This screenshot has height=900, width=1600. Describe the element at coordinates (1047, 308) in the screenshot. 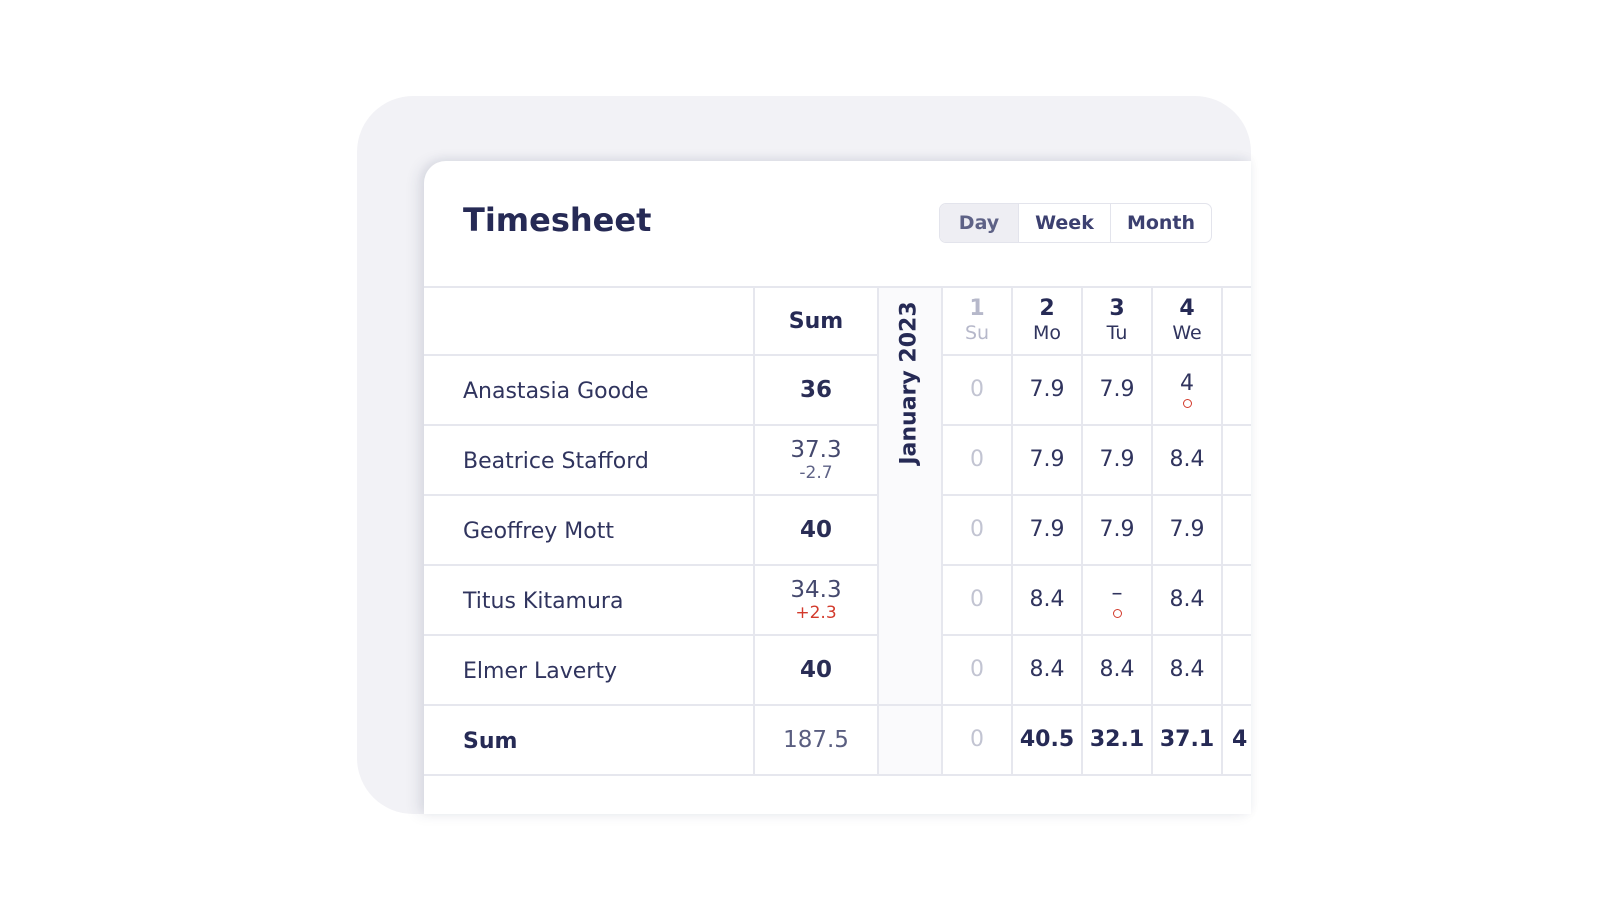

I see `day-number: 2` at that location.